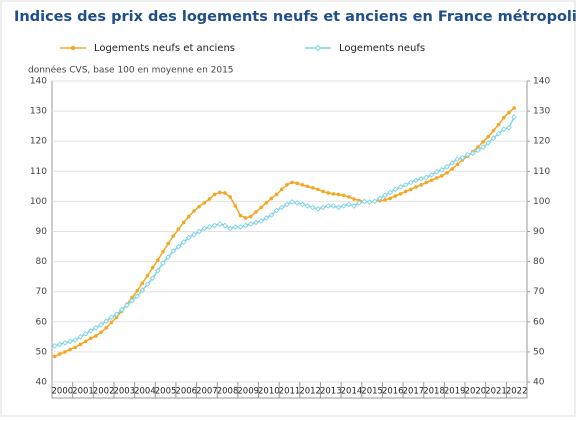 The width and height of the screenshot is (576, 421). I want to click on x-tick-label: 2015, so click(372, 392).